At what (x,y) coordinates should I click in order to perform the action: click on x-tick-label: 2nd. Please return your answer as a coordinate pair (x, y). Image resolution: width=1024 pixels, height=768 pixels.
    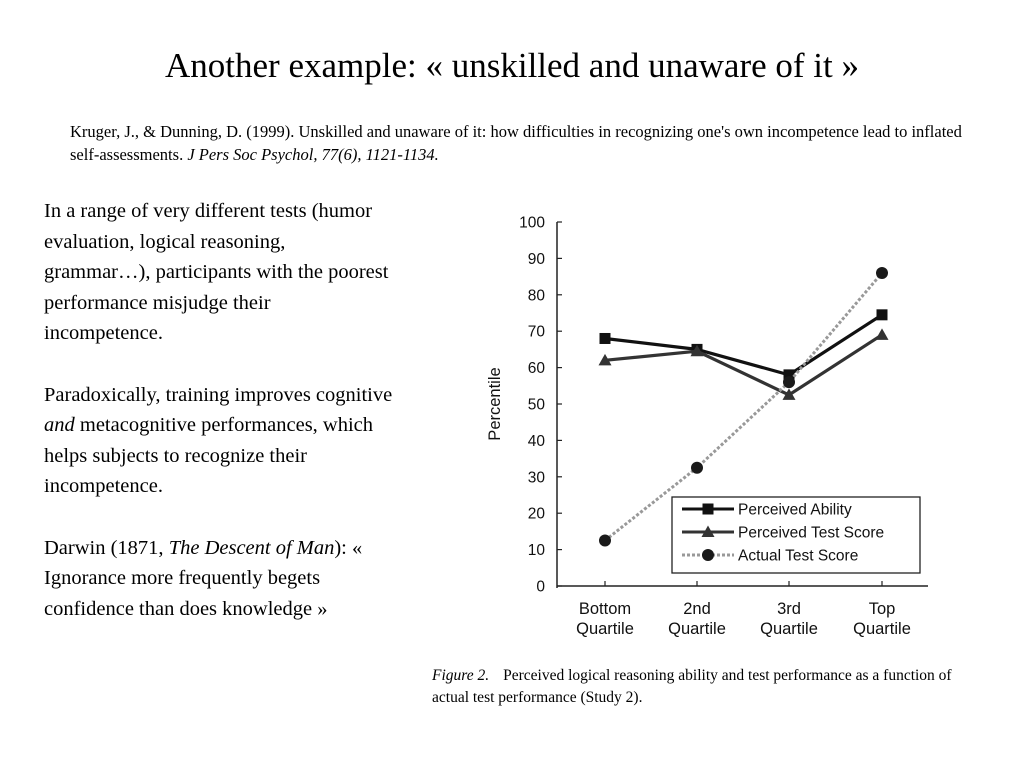
    Looking at the image, I should click on (697, 609).